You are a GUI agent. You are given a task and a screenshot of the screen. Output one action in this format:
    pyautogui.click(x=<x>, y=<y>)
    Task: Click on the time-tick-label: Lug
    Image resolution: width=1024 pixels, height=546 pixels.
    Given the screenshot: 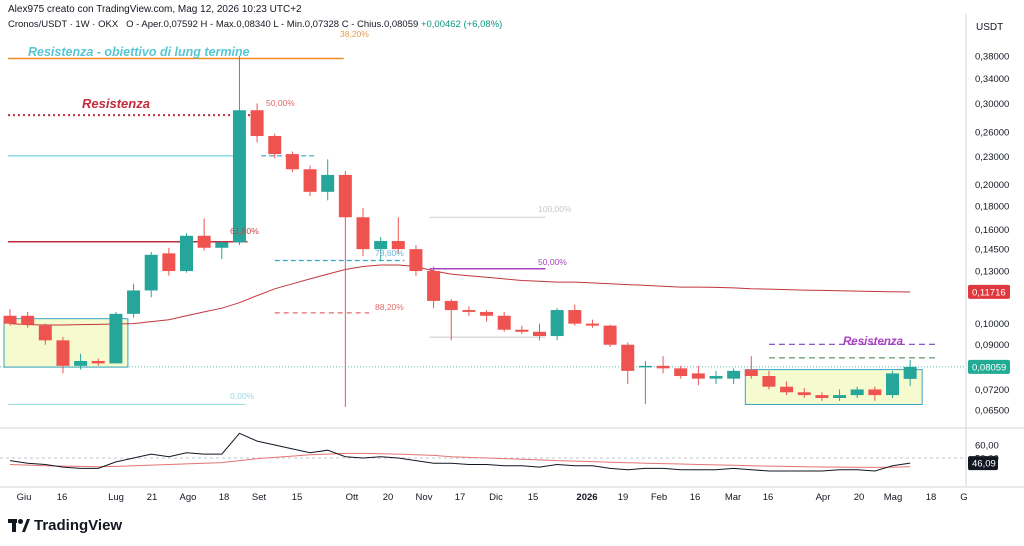 What is the action you would take?
    pyautogui.click(x=116, y=497)
    